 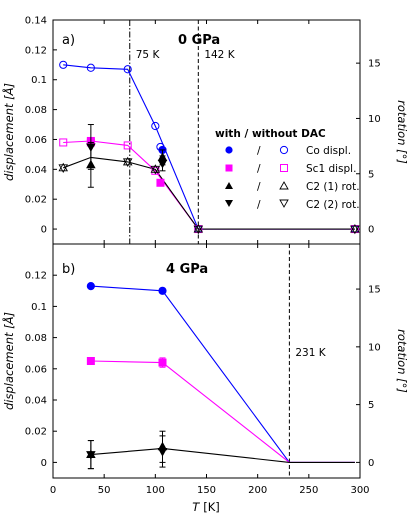 I want to click on panel-a-ytick-label-0: 0, so click(x=44, y=230).